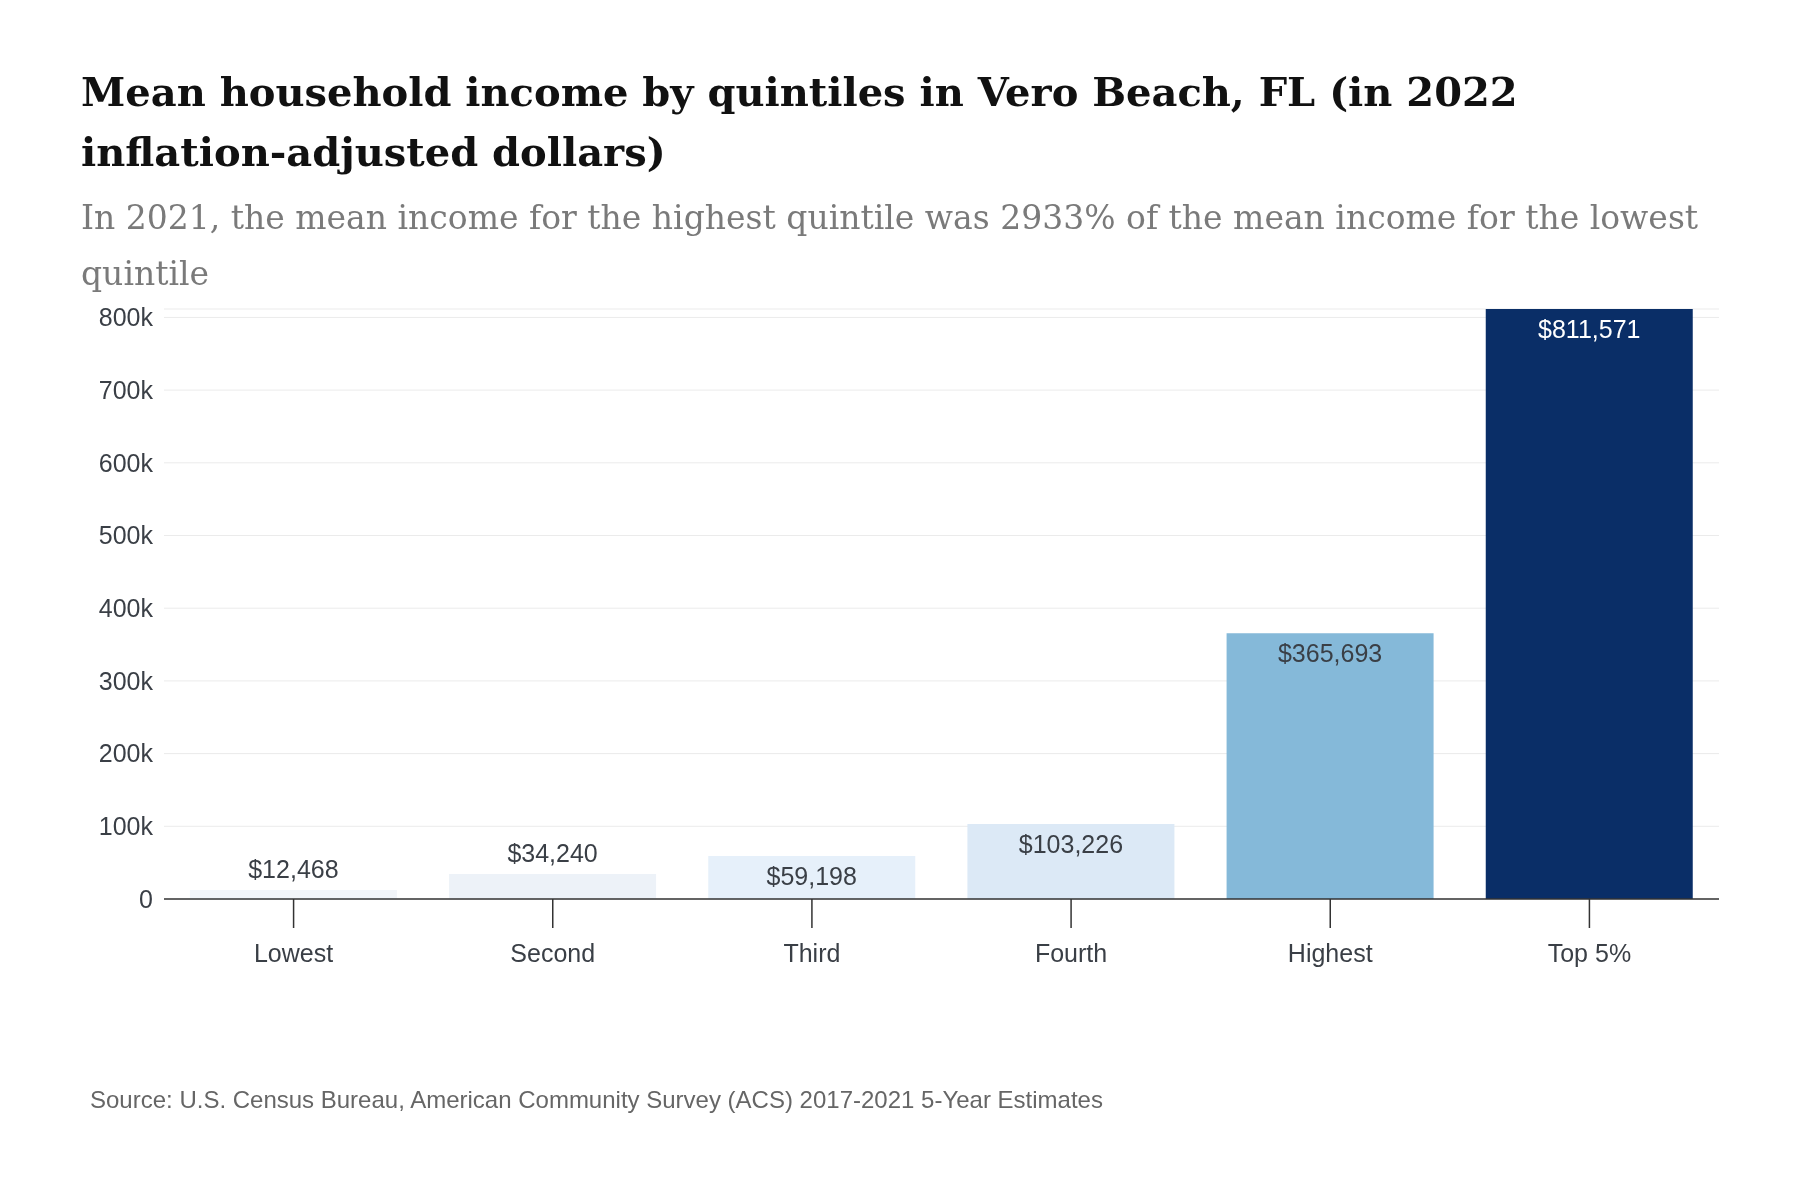  I want to click on y-tick-label: 600k, so click(126, 462).